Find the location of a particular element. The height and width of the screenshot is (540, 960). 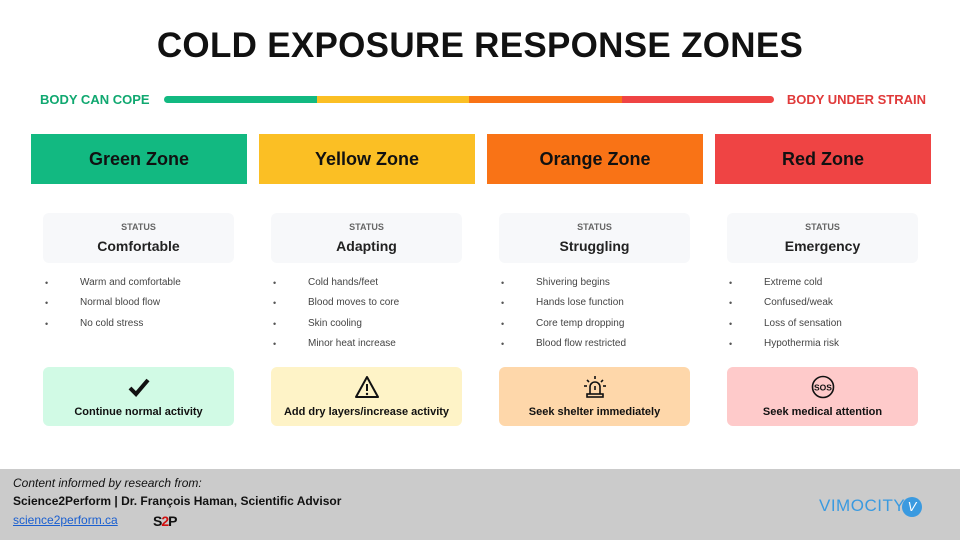

action-text: Continue normal activity is located at coordinates (138, 412).